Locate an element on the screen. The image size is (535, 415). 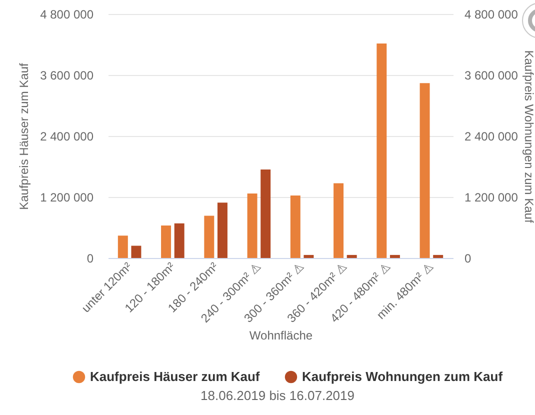
y2-tick-label: 2 400 000 is located at coordinates (491, 137).